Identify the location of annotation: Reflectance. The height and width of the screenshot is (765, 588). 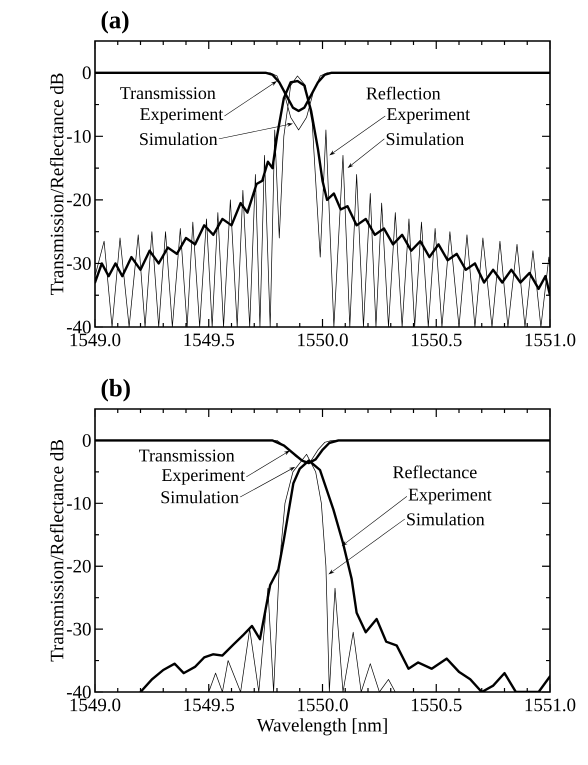
(435, 471).